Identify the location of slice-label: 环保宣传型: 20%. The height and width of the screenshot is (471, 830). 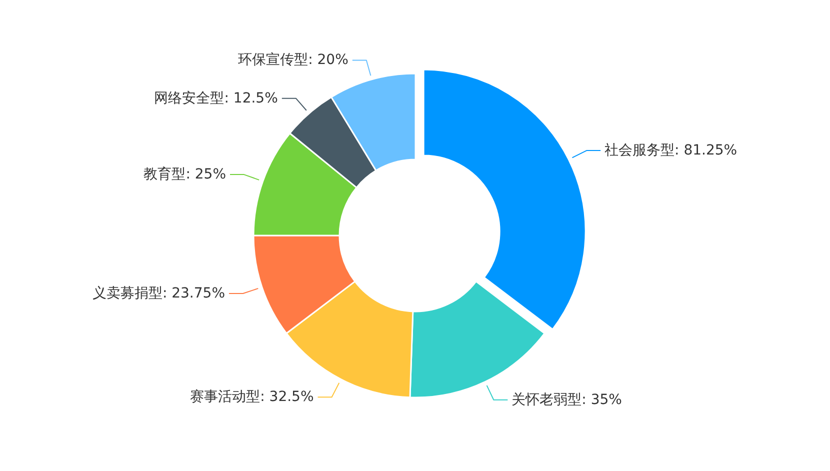
(293, 60).